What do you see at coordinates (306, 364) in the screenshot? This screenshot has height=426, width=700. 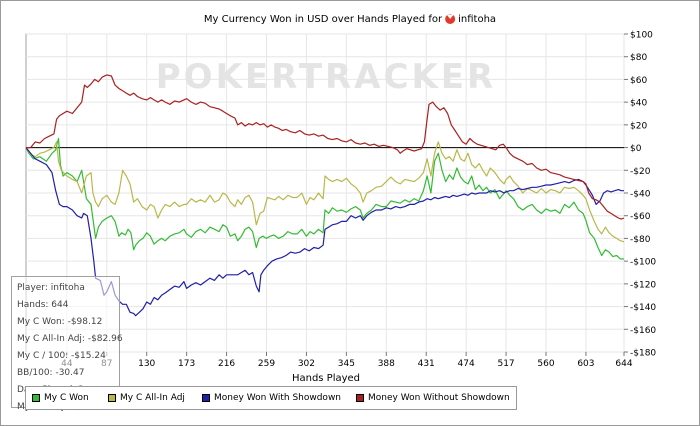 I see `x-tick-label: 302` at bounding box center [306, 364].